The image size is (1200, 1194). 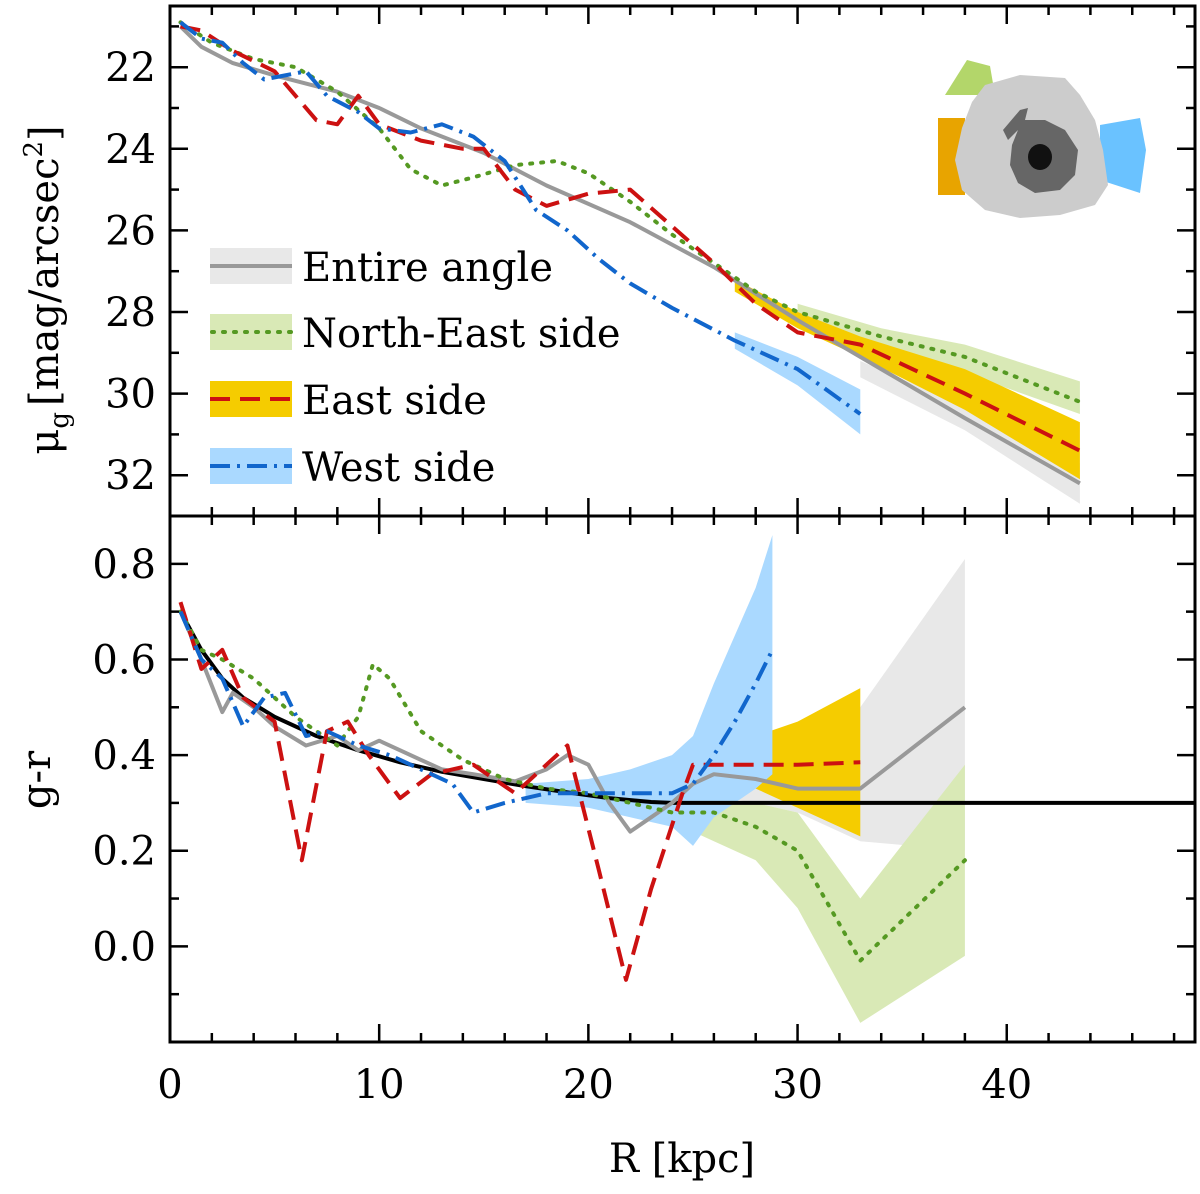 What do you see at coordinates (682, 1159) in the screenshot?
I see `x-axis-label: R [kpc]` at bounding box center [682, 1159].